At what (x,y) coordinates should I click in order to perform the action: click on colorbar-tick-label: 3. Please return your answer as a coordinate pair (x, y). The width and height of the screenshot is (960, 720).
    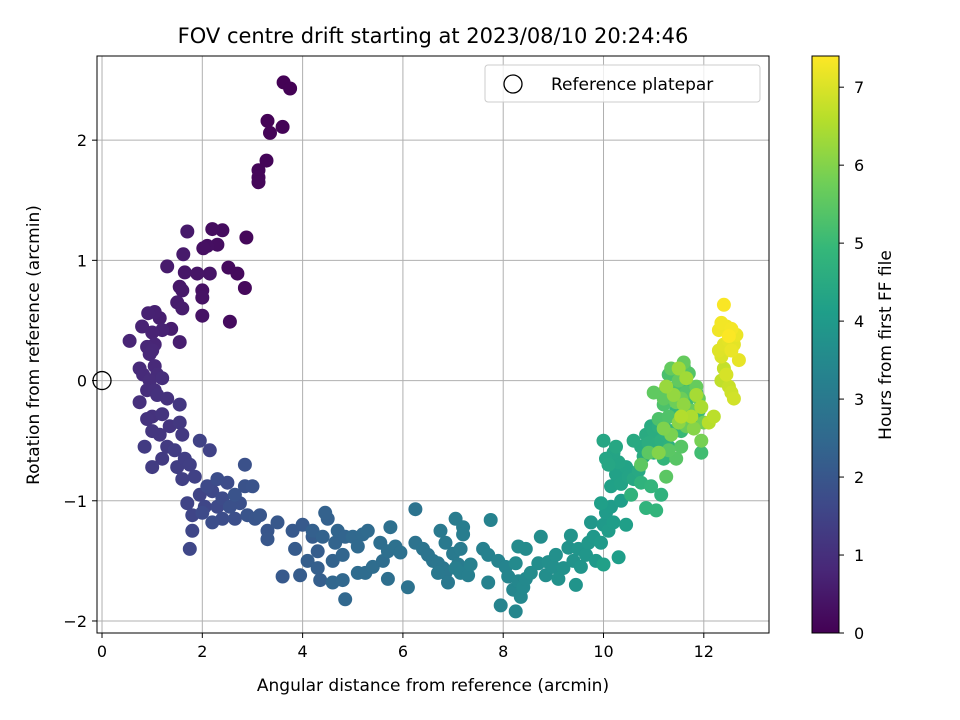
    Looking at the image, I should click on (859, 399).